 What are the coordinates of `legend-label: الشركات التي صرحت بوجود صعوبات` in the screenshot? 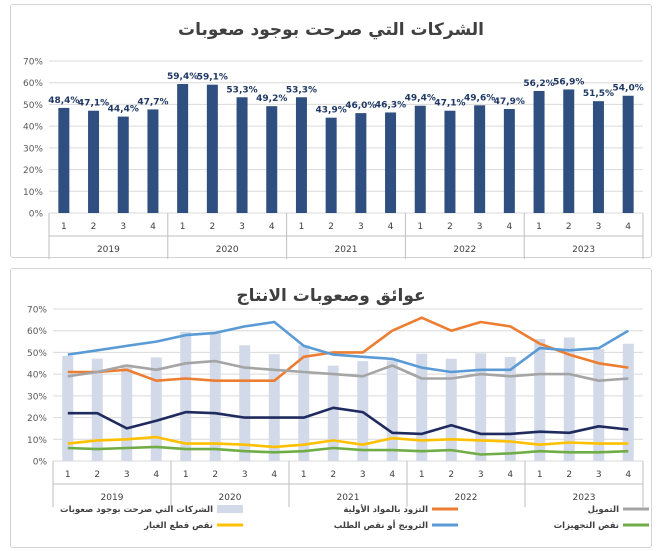 It's located at (136, 510).